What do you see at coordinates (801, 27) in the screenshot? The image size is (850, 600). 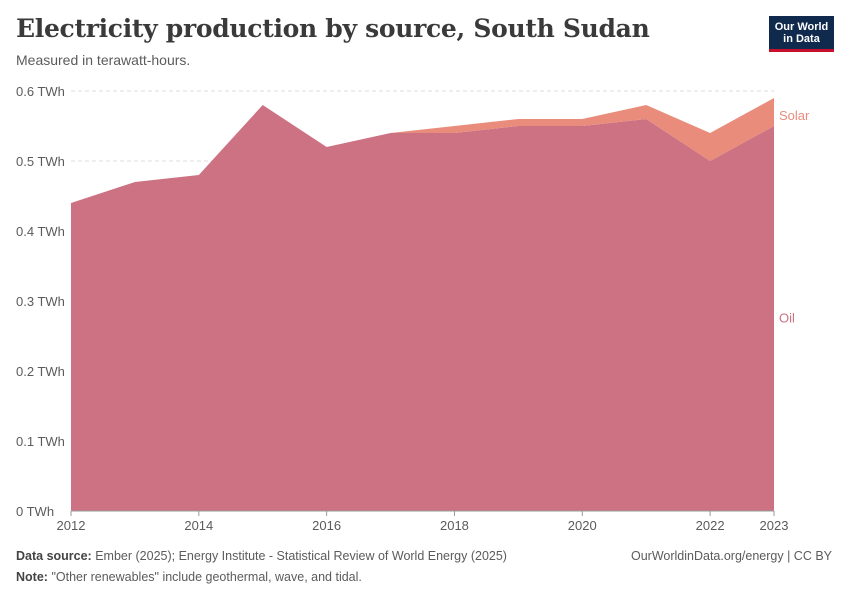 I see `logo-line-1: Our World` at bounding box center [801, 27].